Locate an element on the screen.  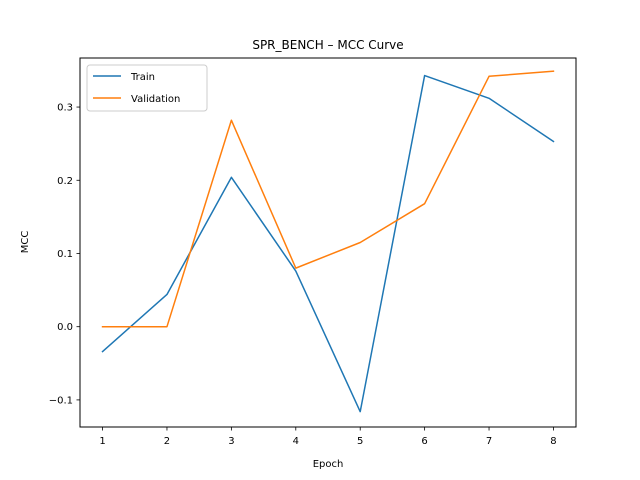
y-tick-label: 0.0 is located at coordinates (65, 327).